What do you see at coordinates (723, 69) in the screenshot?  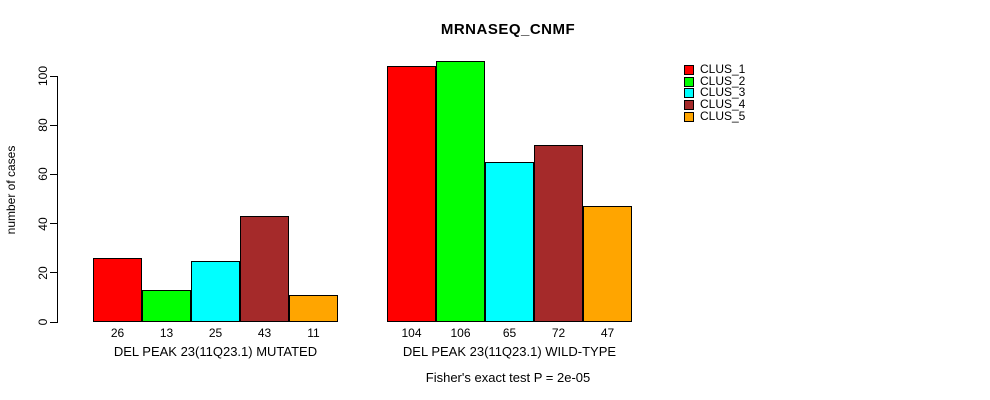 I see `legend-label: CLUS_1` at bounding box center [723, 69].